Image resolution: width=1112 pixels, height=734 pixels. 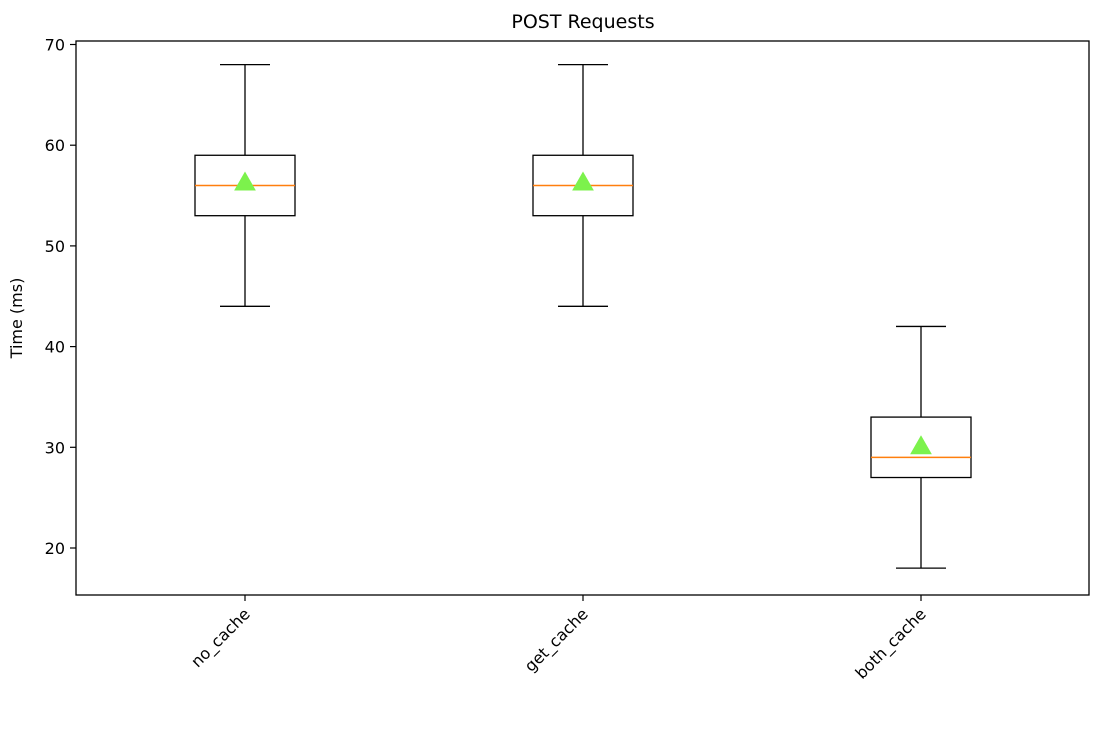 What do you see at coordinates (55, 447) in the screenshot?
I see `y-tick-label: 30` at bounding box center [55, 447].